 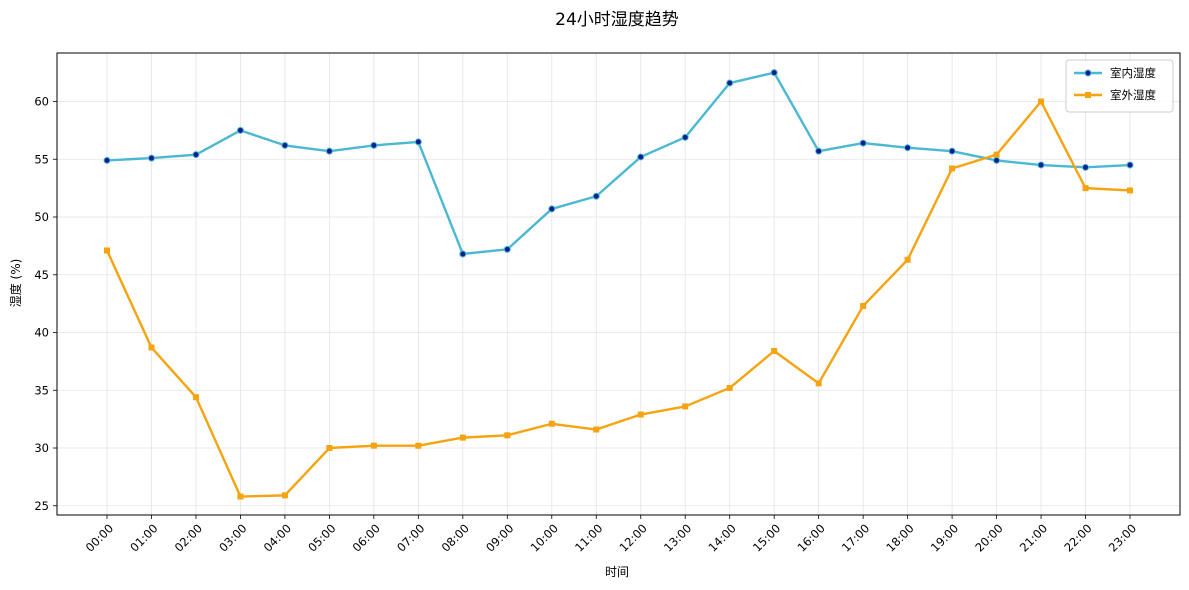 I want to click on legend-label: 室内湿度, so click(x=1133, y=73).